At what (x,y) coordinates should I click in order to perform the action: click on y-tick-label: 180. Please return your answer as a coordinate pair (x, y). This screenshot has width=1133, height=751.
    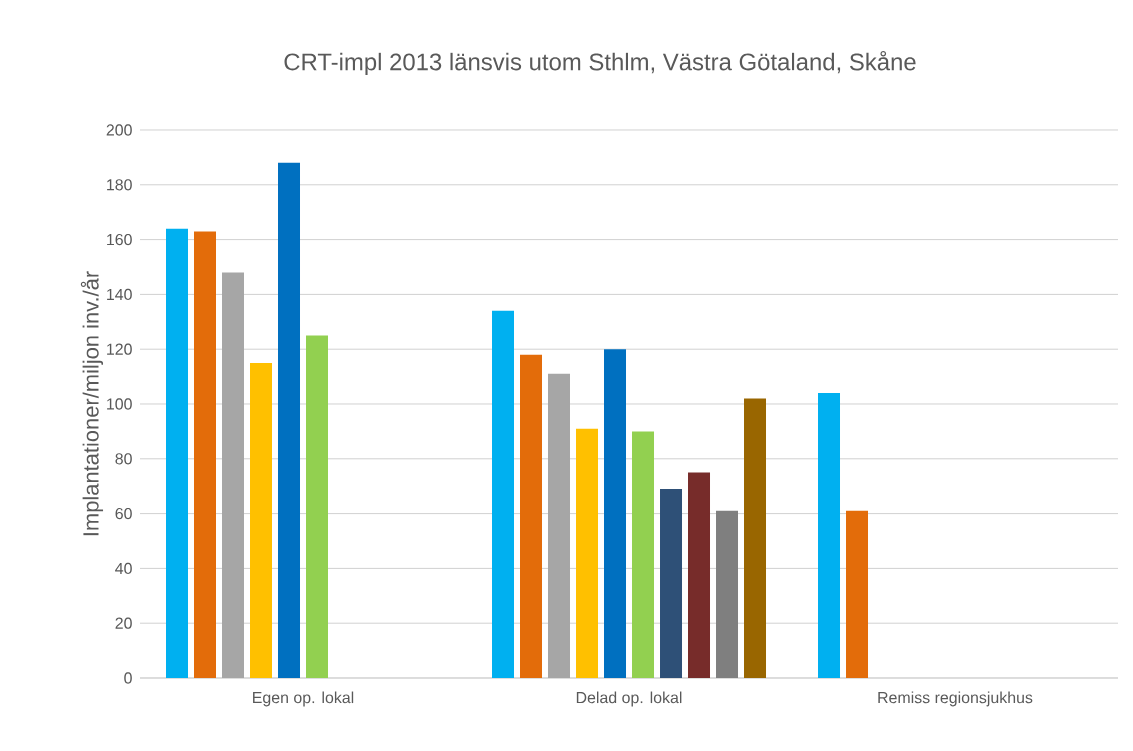
    Looking at the image, I should click on (119, 185).